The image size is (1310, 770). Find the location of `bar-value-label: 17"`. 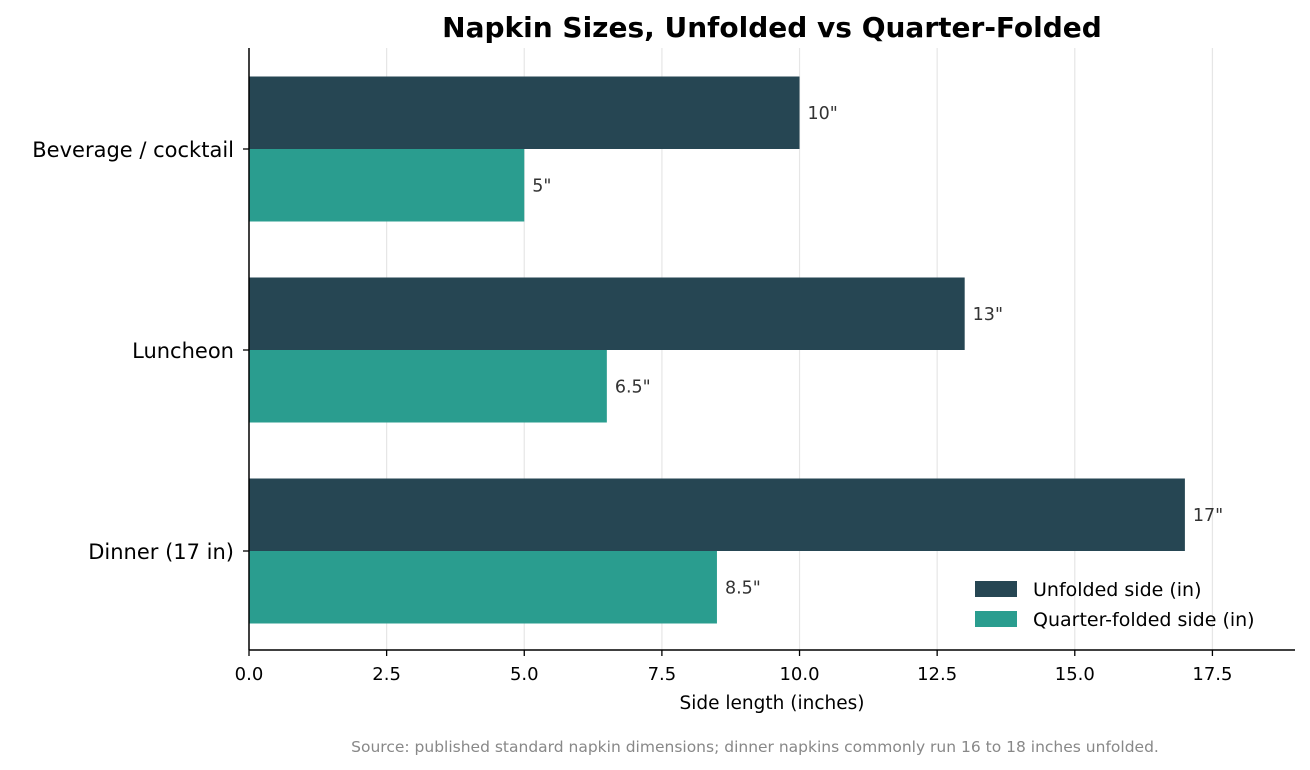

bar-value-label: 17" is located at coordinates (1208, 516).